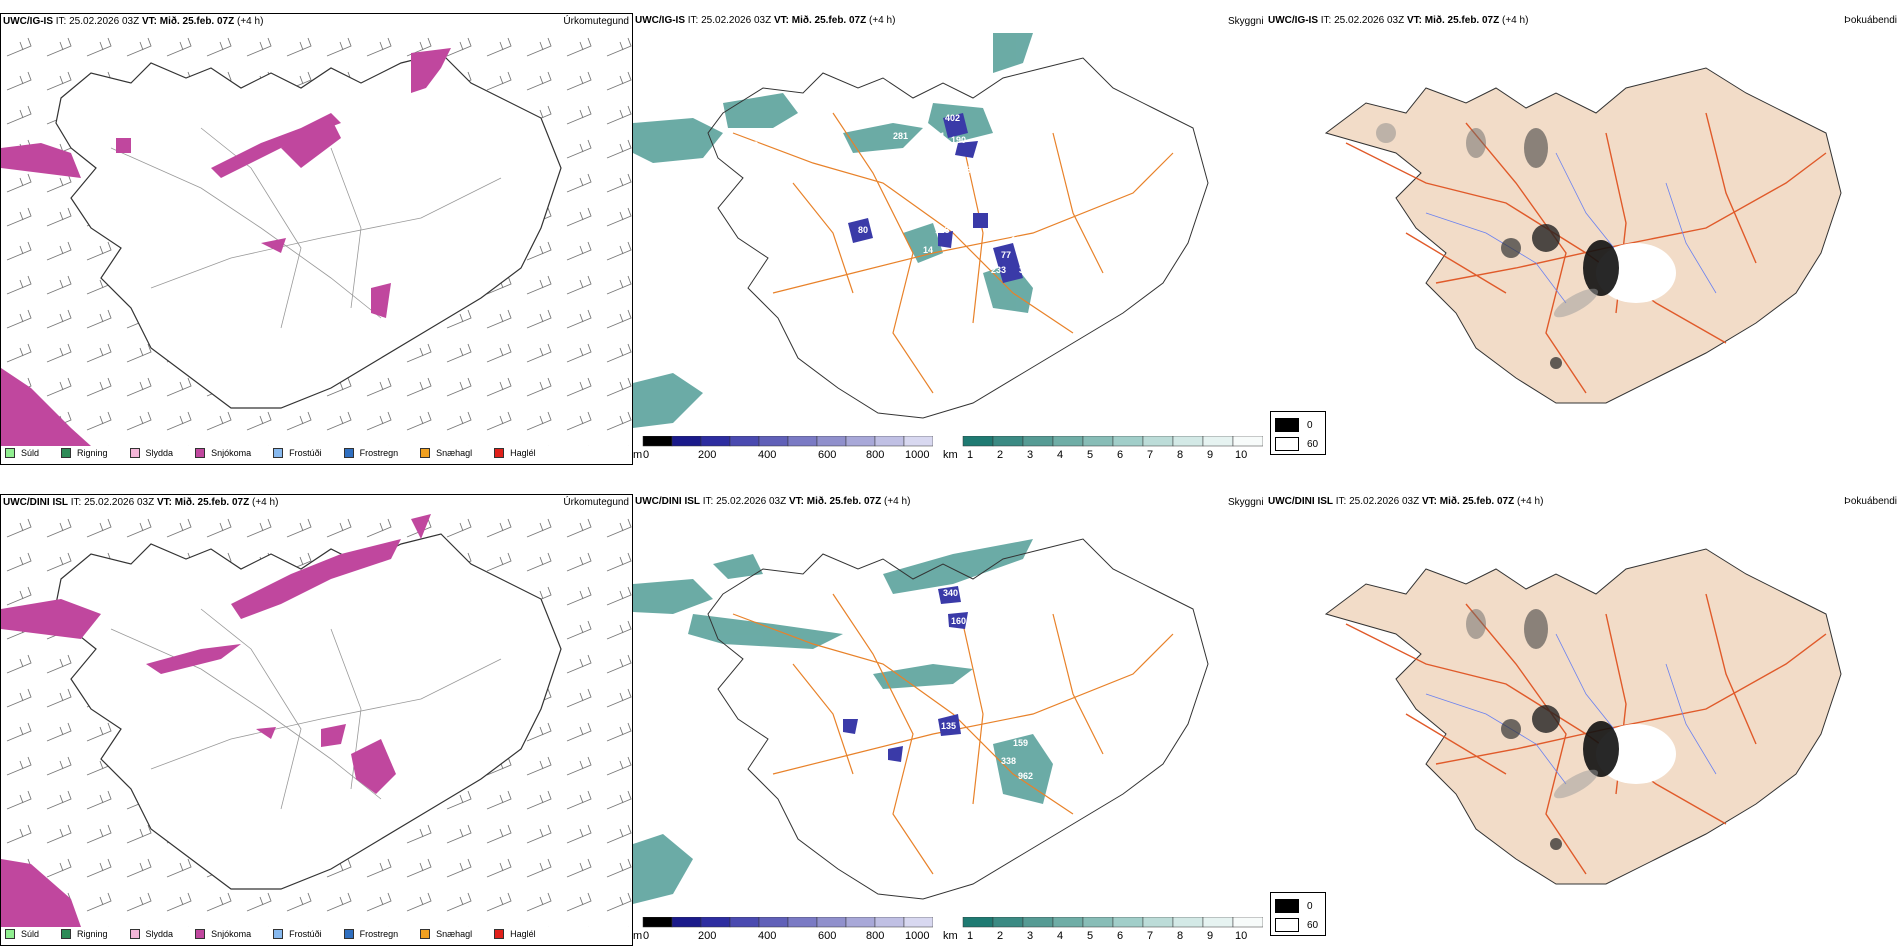  Describe the element at coordinates (1241, 936) in the screenshot. I see `vis-tick: 10` at that location.